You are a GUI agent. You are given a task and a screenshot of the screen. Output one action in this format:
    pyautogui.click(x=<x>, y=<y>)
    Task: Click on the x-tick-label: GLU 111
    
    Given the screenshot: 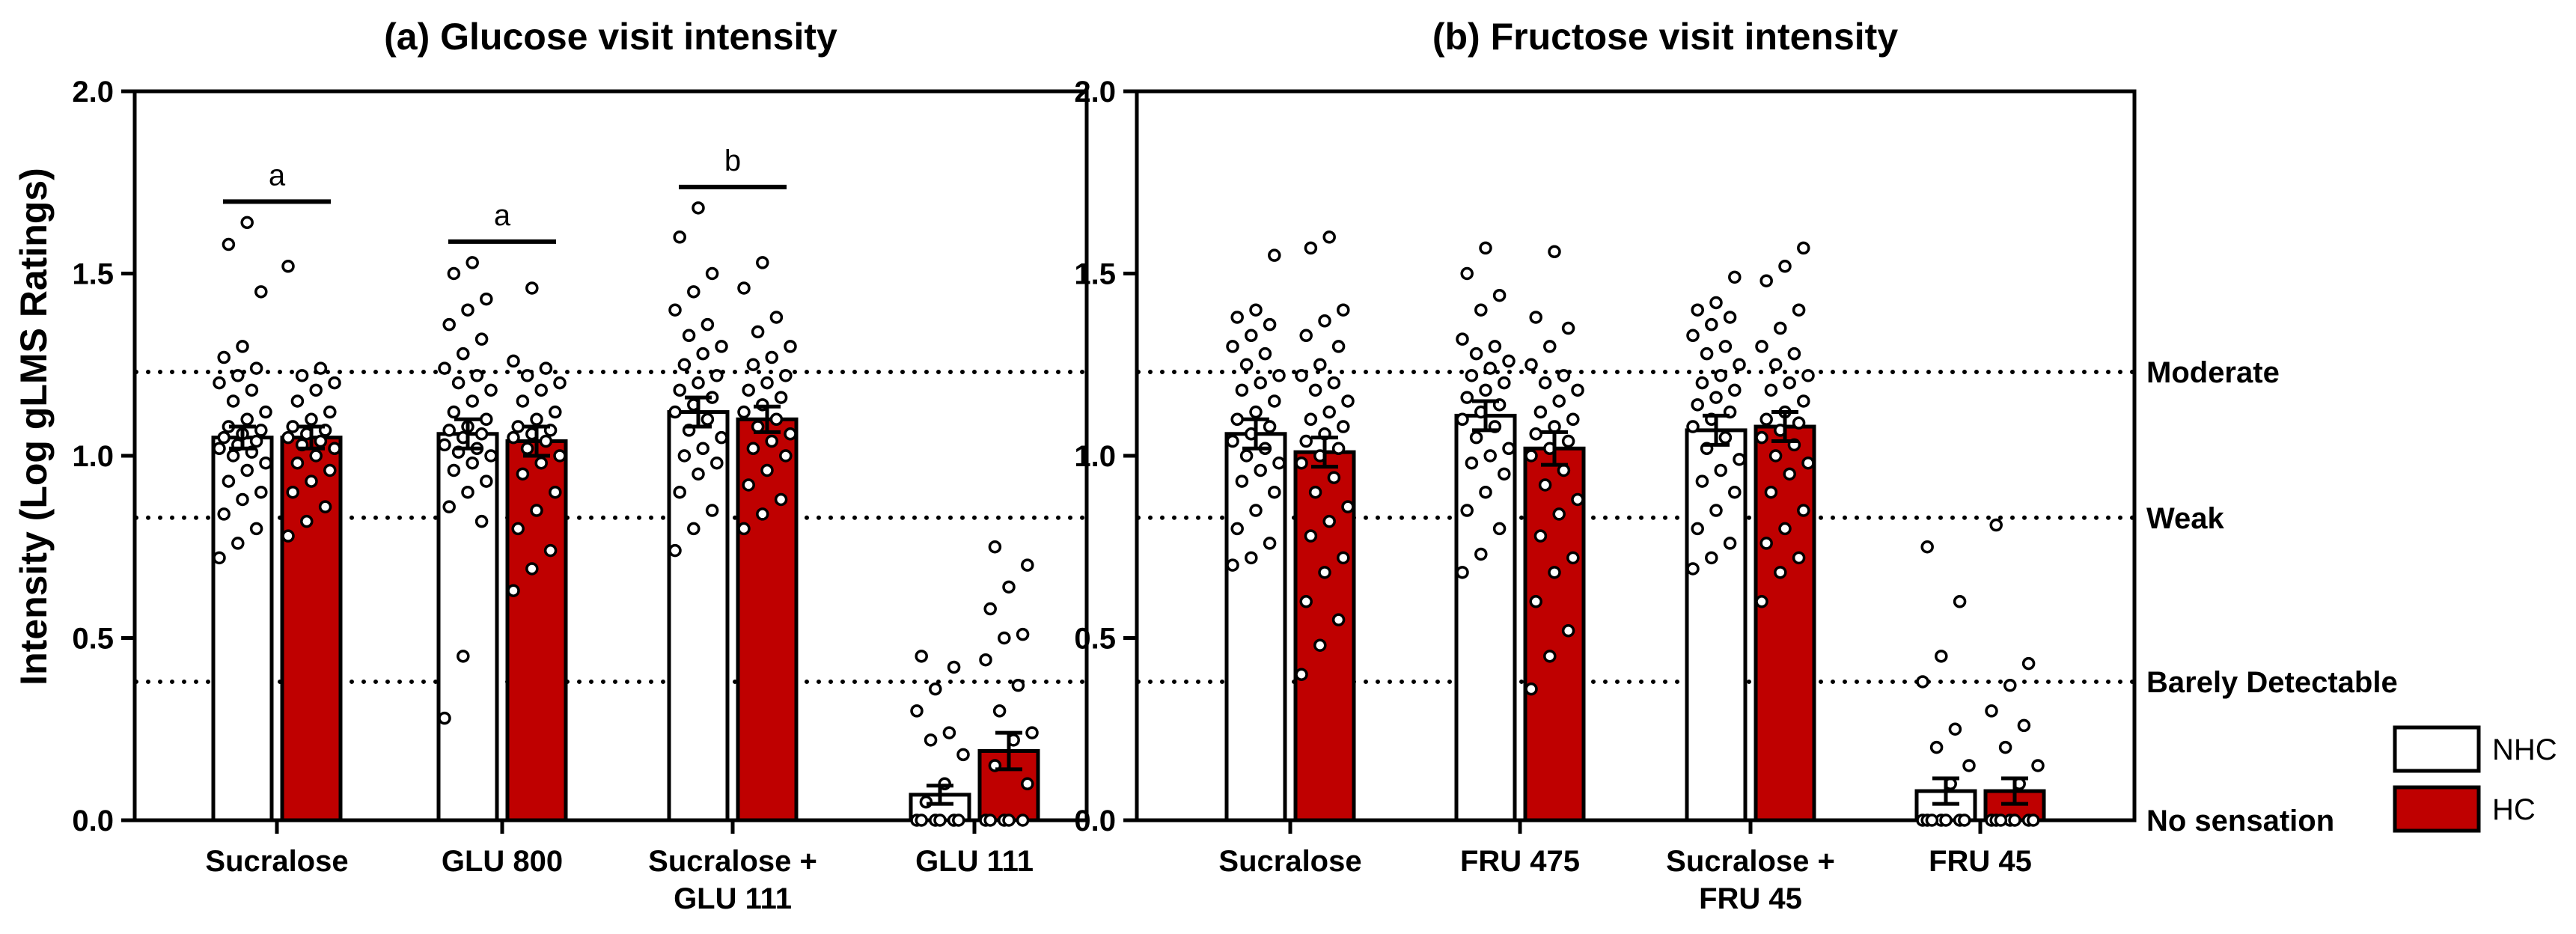 What is the action you would take?
    pyautogui.click(x=733, y=899)
    